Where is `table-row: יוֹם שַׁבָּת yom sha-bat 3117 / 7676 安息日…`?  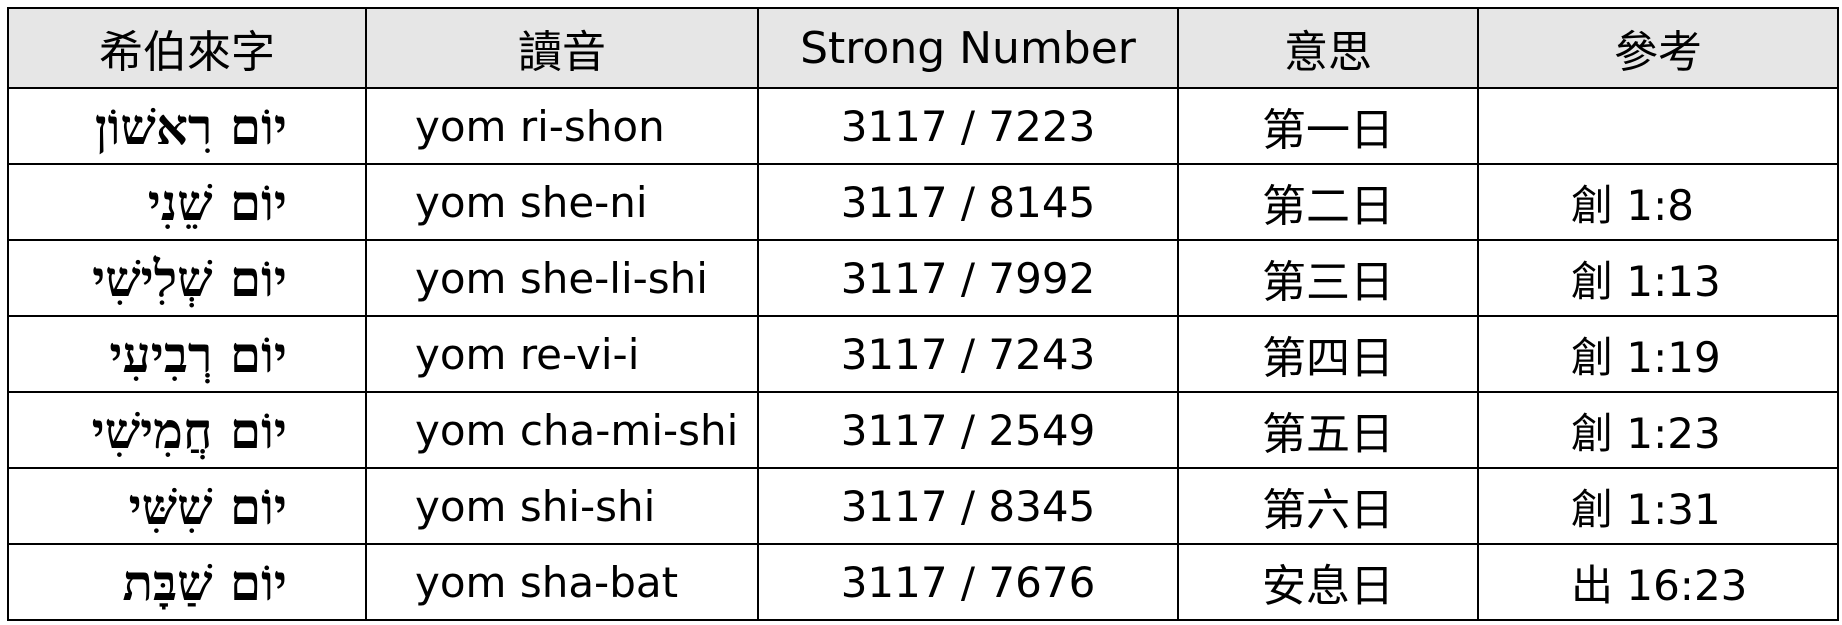
table-row: יוֹם שַׁבָּת yom sha-bat 3117 / 7676 安息日… is located at coordinates (923, 582).